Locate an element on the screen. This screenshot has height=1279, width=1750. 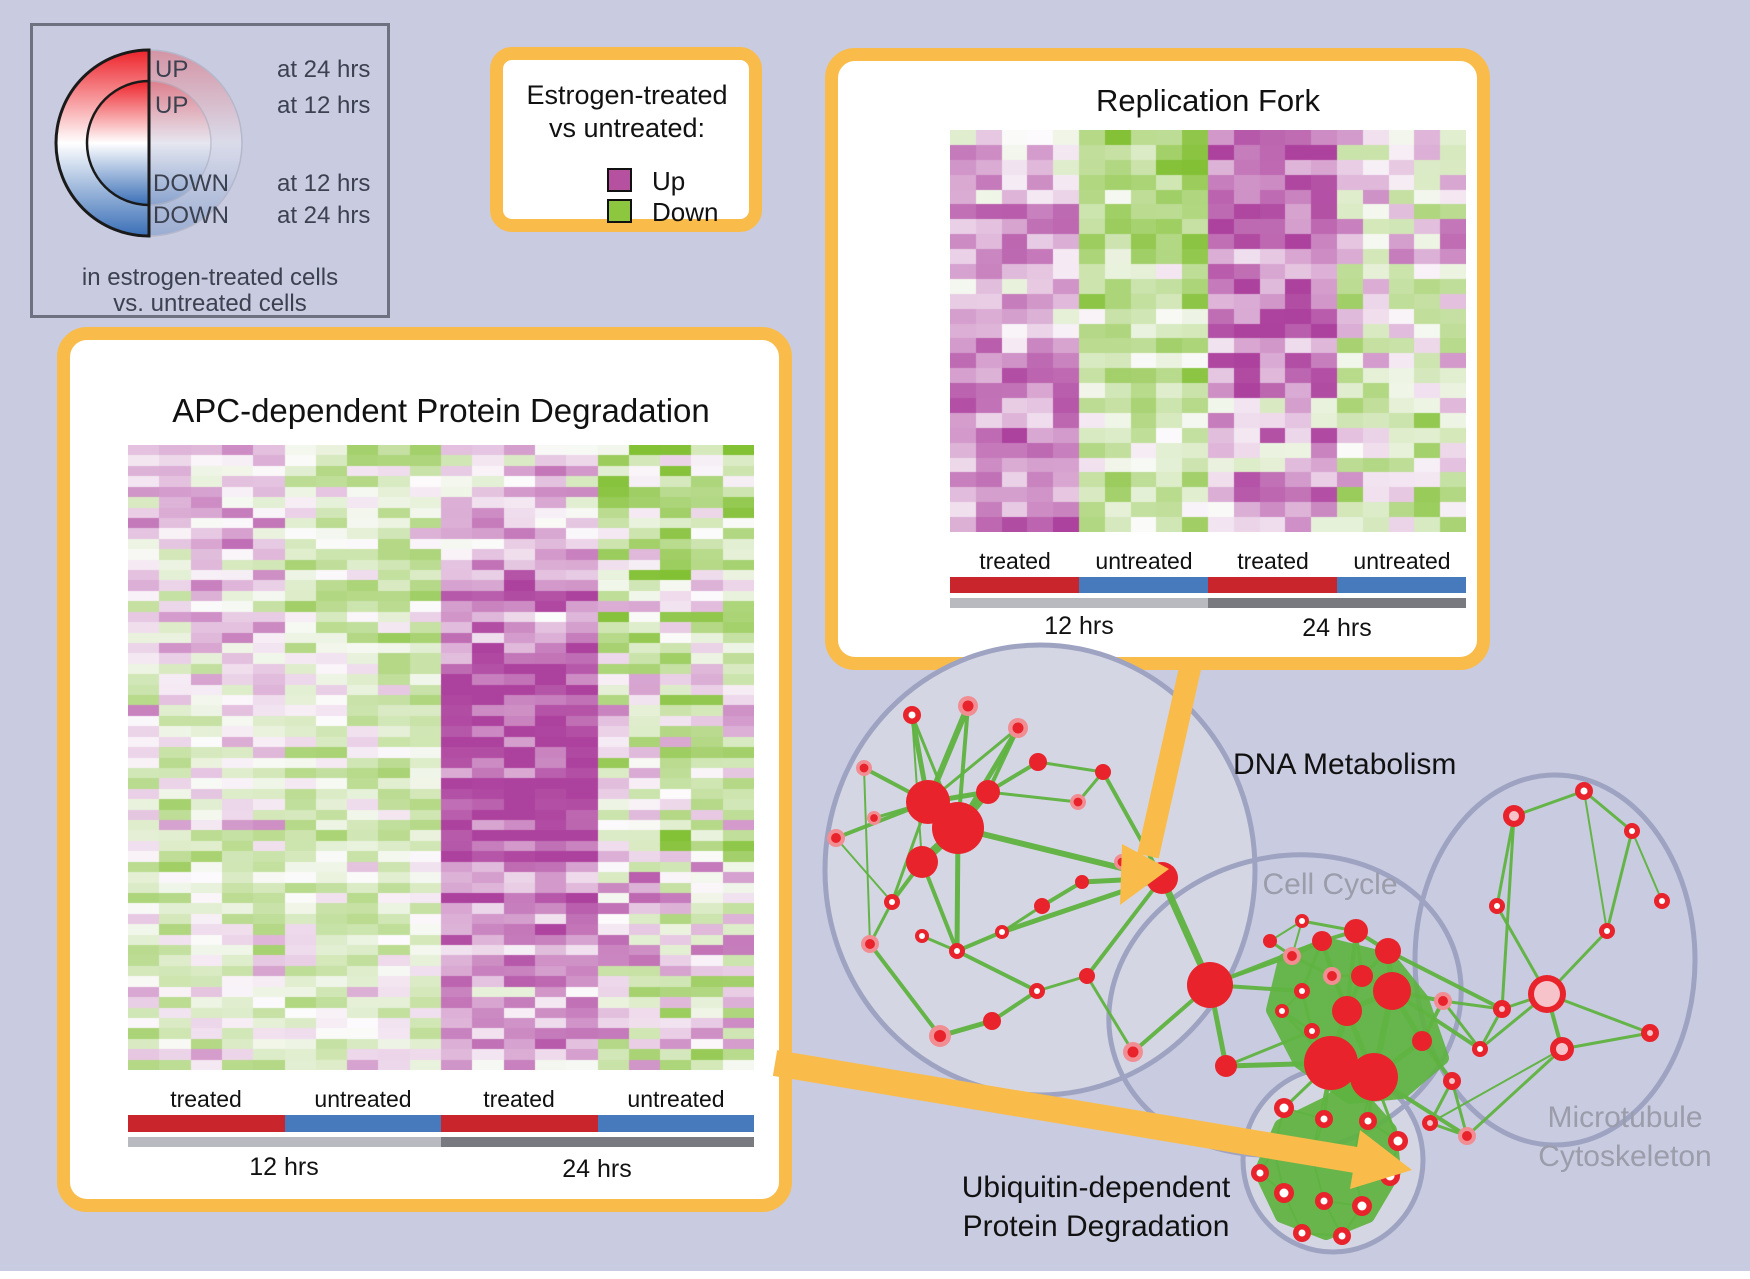
apc-24h-label: 24 hrs is located at coordinates (597, 1169).